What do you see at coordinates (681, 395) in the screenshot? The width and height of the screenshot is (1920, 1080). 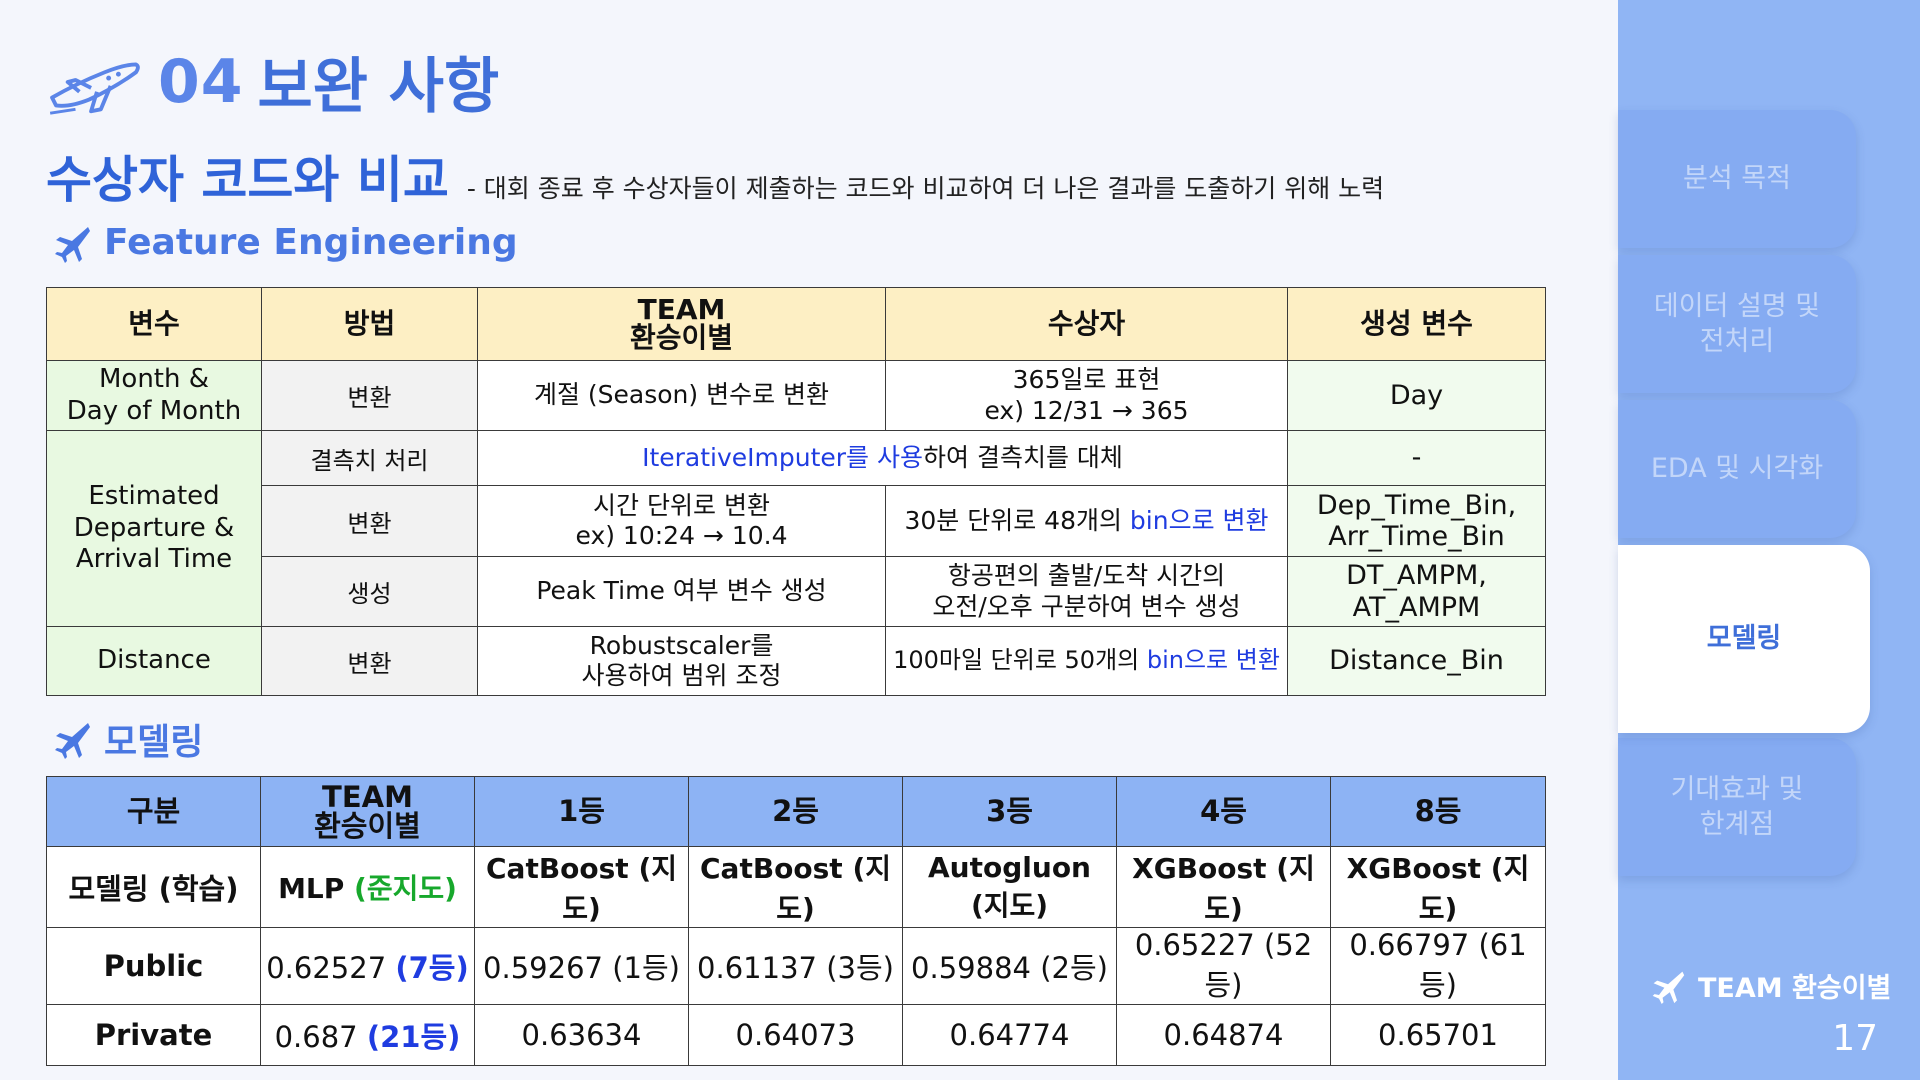 I see `team-cell: 계절 (Season) 변수로 변환` at bounding box center [681, 395].